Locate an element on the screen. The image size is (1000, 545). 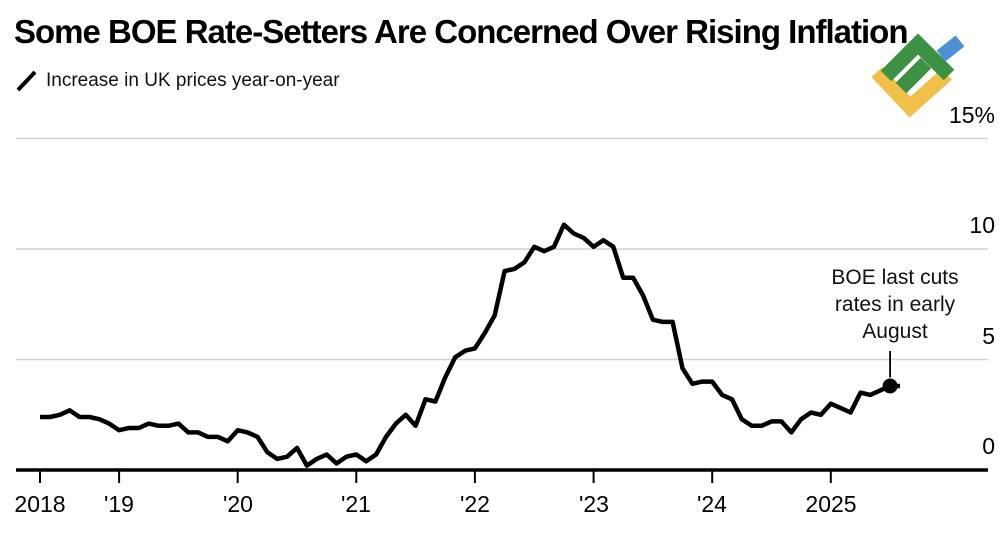
y-axis-label: 15% is located at coordinates (971, 115).